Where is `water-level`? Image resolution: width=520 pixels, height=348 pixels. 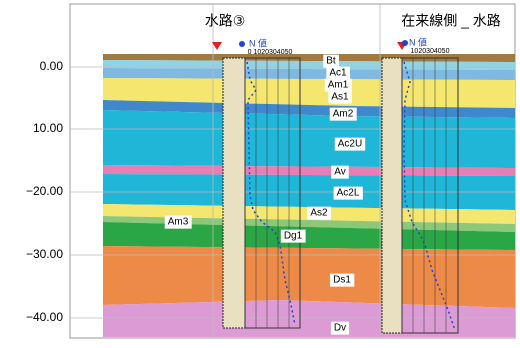 water-level is located at coordinates (217, 46).